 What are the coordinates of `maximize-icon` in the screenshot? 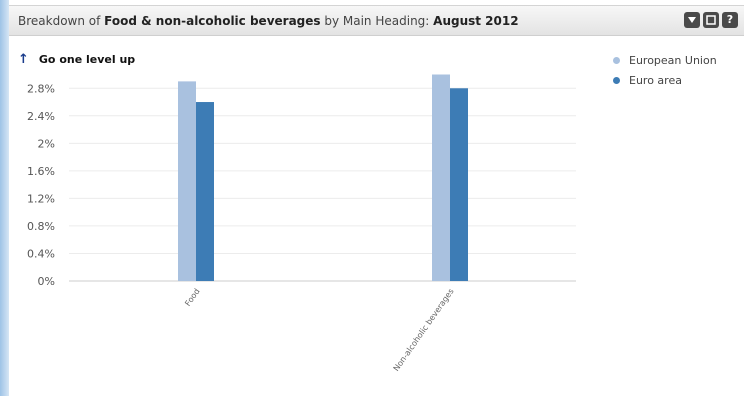 It's located at (711, 20).